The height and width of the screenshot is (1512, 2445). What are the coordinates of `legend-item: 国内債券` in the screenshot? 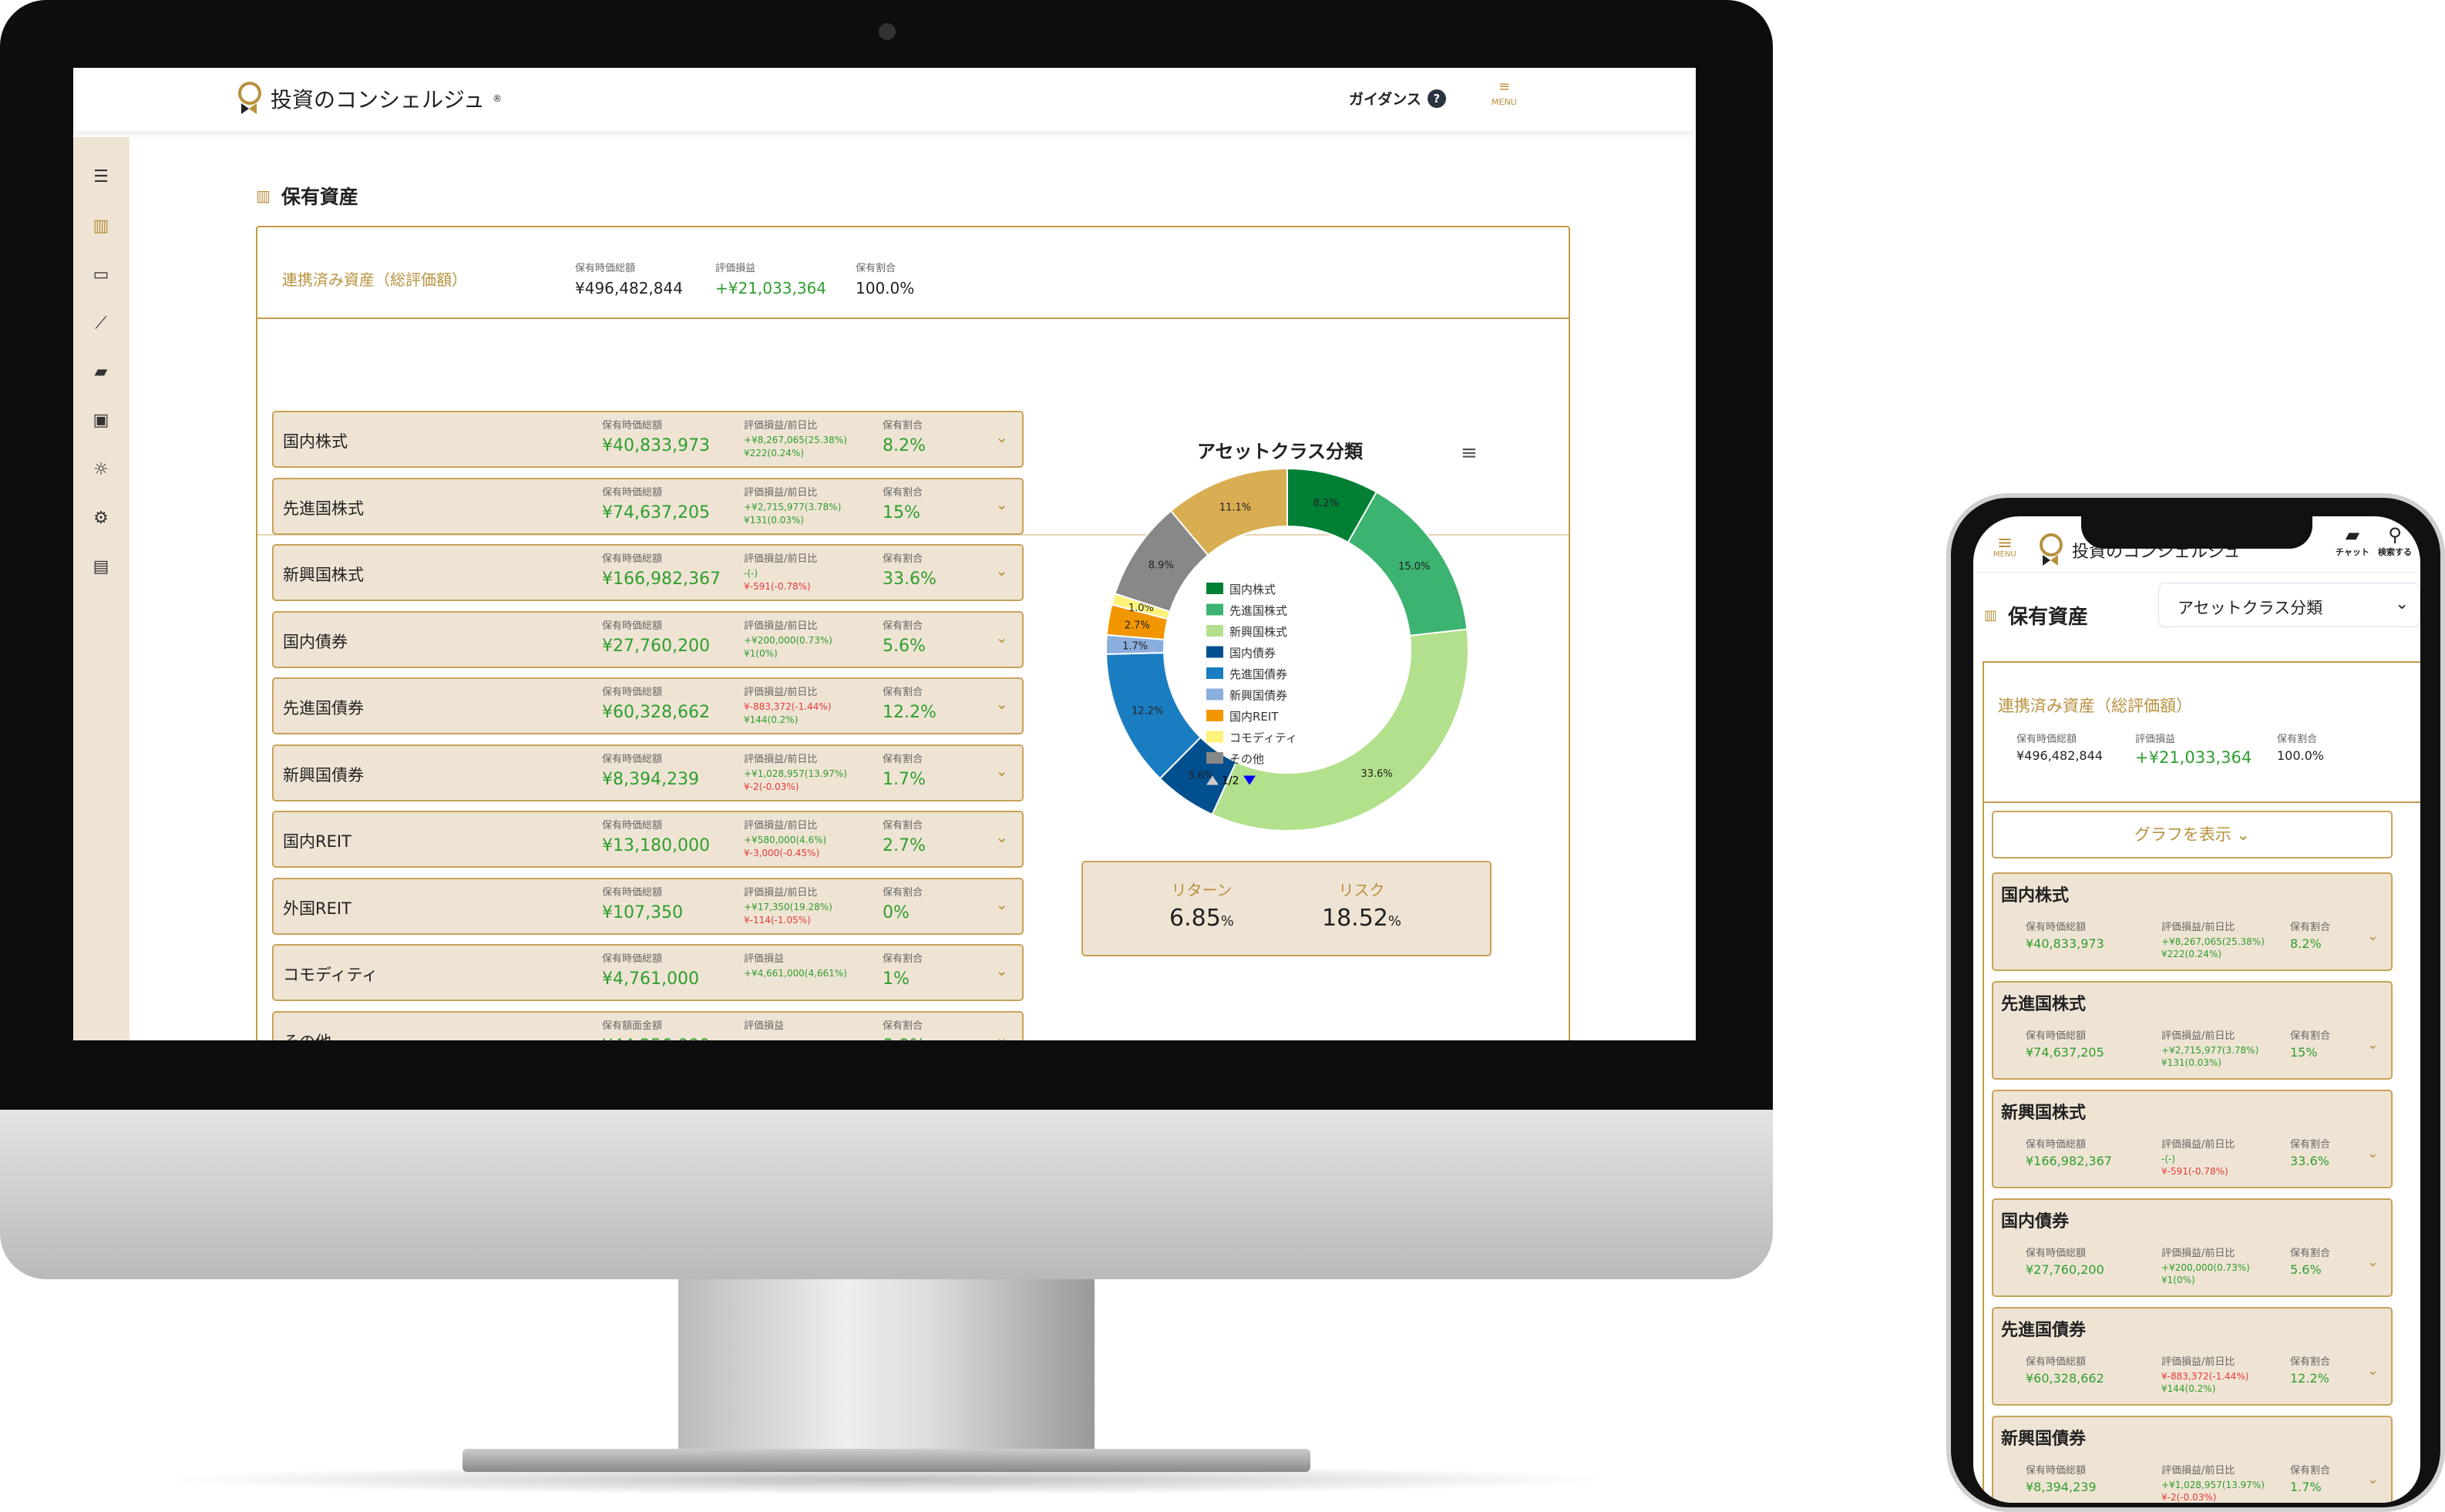 It's located at (1252, 654).